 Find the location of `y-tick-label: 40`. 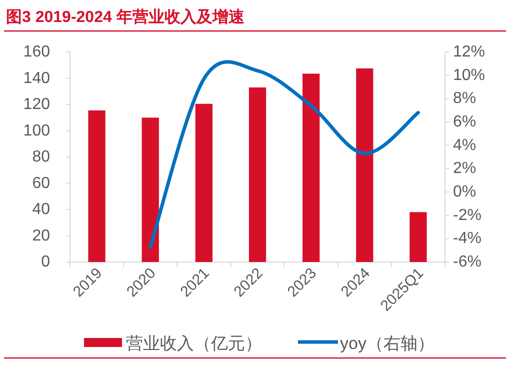

y-tick-label: 40 is located at coordinates (41, 209).